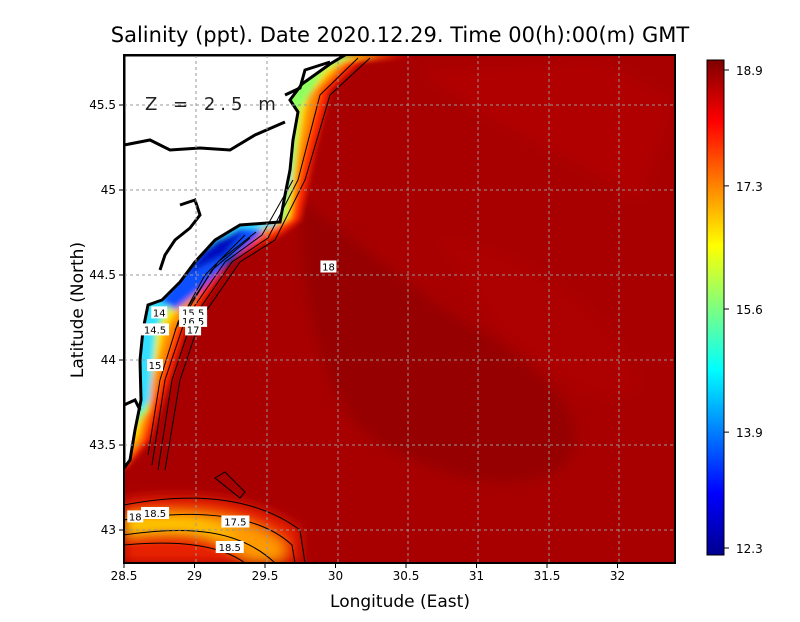 The height and width of the screenshot is (622, 800). What do you see at coordinates (749, 71) in the screenshot?
I see `colorbar-tick-label: 18.9` at bounding box center [749, 71].